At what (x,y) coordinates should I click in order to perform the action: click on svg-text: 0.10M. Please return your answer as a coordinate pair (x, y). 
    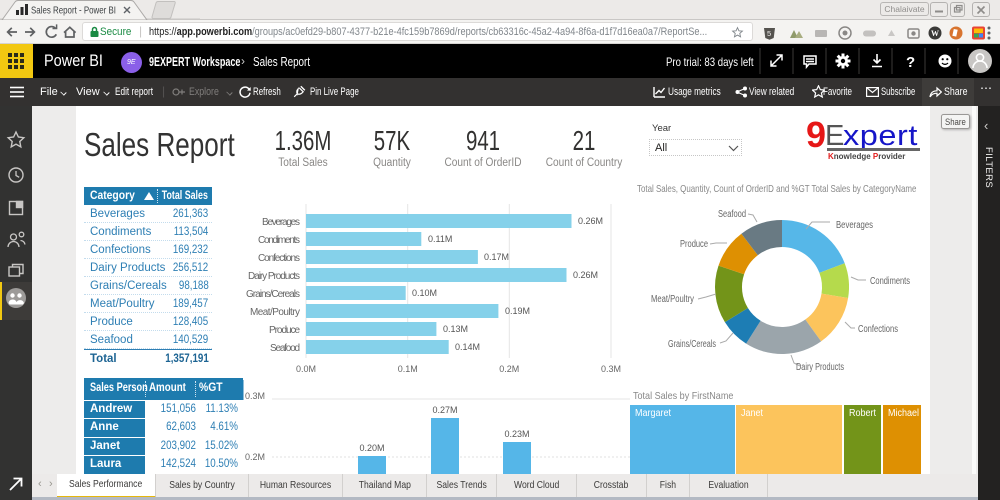
    Looking at the image, I should click on (424, 293).